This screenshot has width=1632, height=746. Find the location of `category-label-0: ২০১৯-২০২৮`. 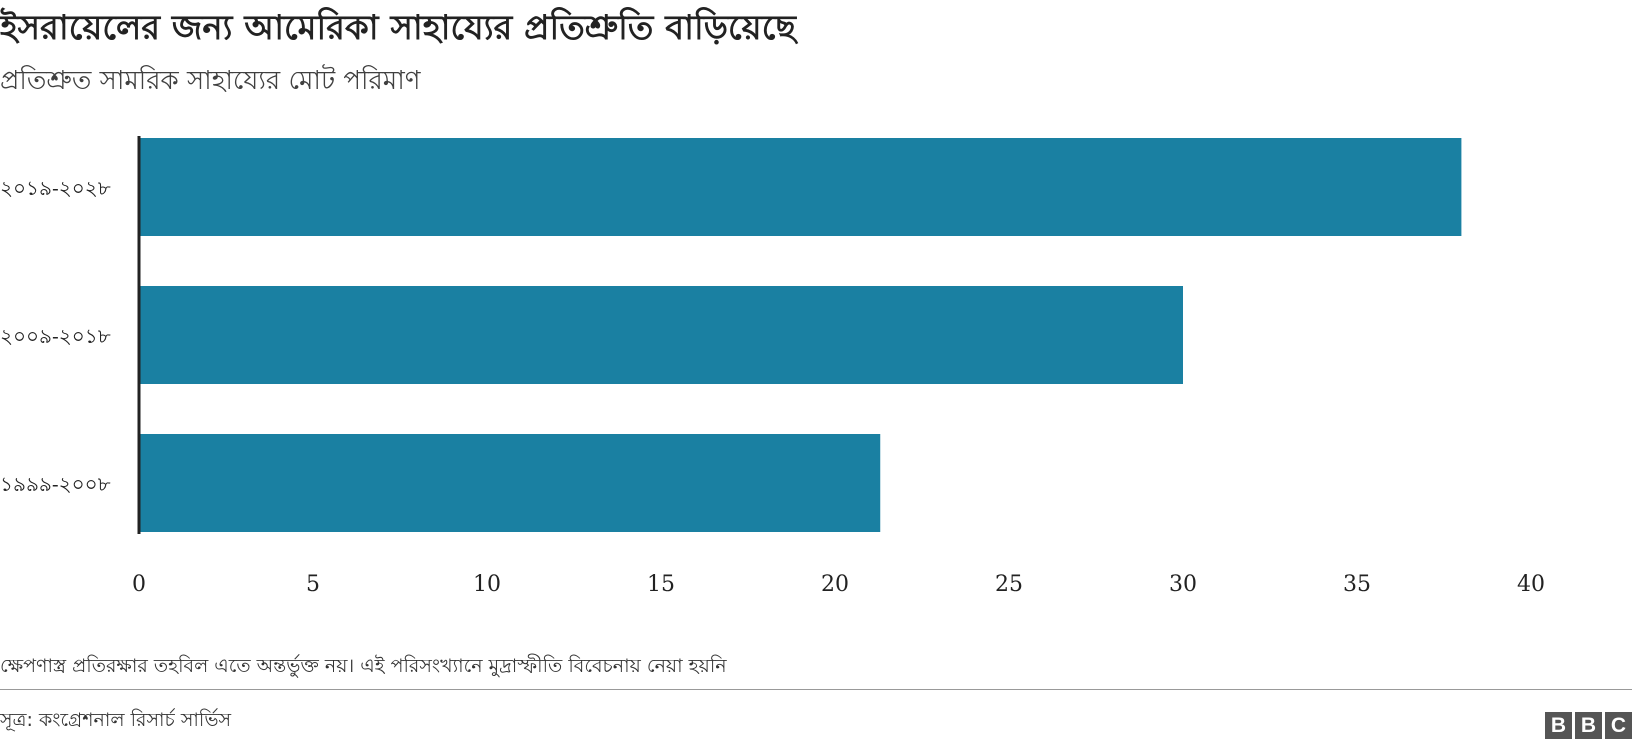

category-label-0: ২০১৯-২০২৮ is located at coordinates (55, 188).